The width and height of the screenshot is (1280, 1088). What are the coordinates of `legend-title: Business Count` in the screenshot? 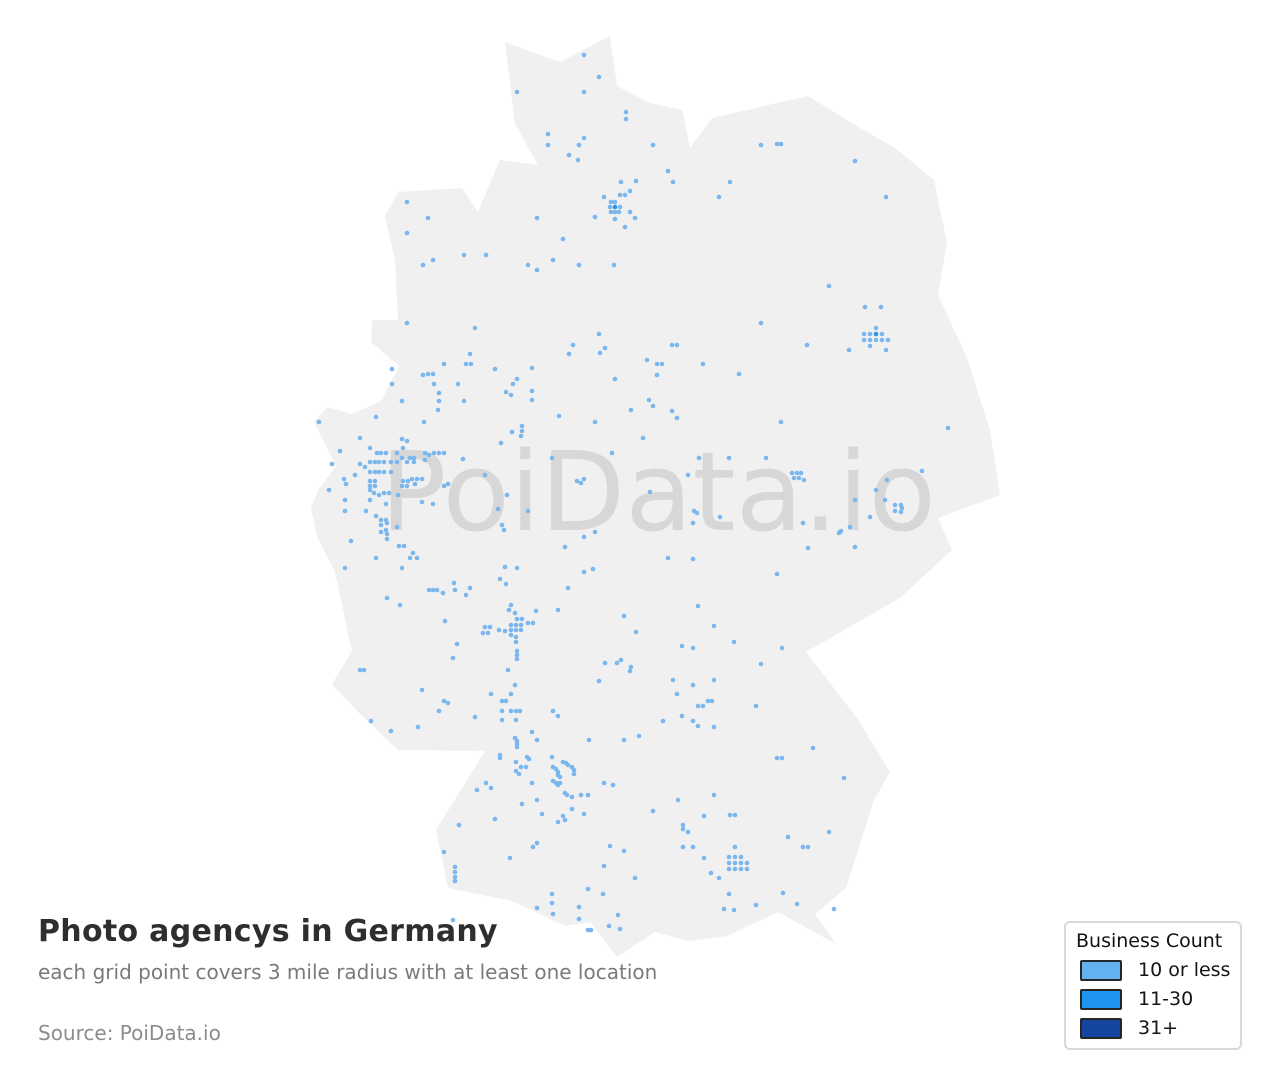 It's located at (1149, 941).